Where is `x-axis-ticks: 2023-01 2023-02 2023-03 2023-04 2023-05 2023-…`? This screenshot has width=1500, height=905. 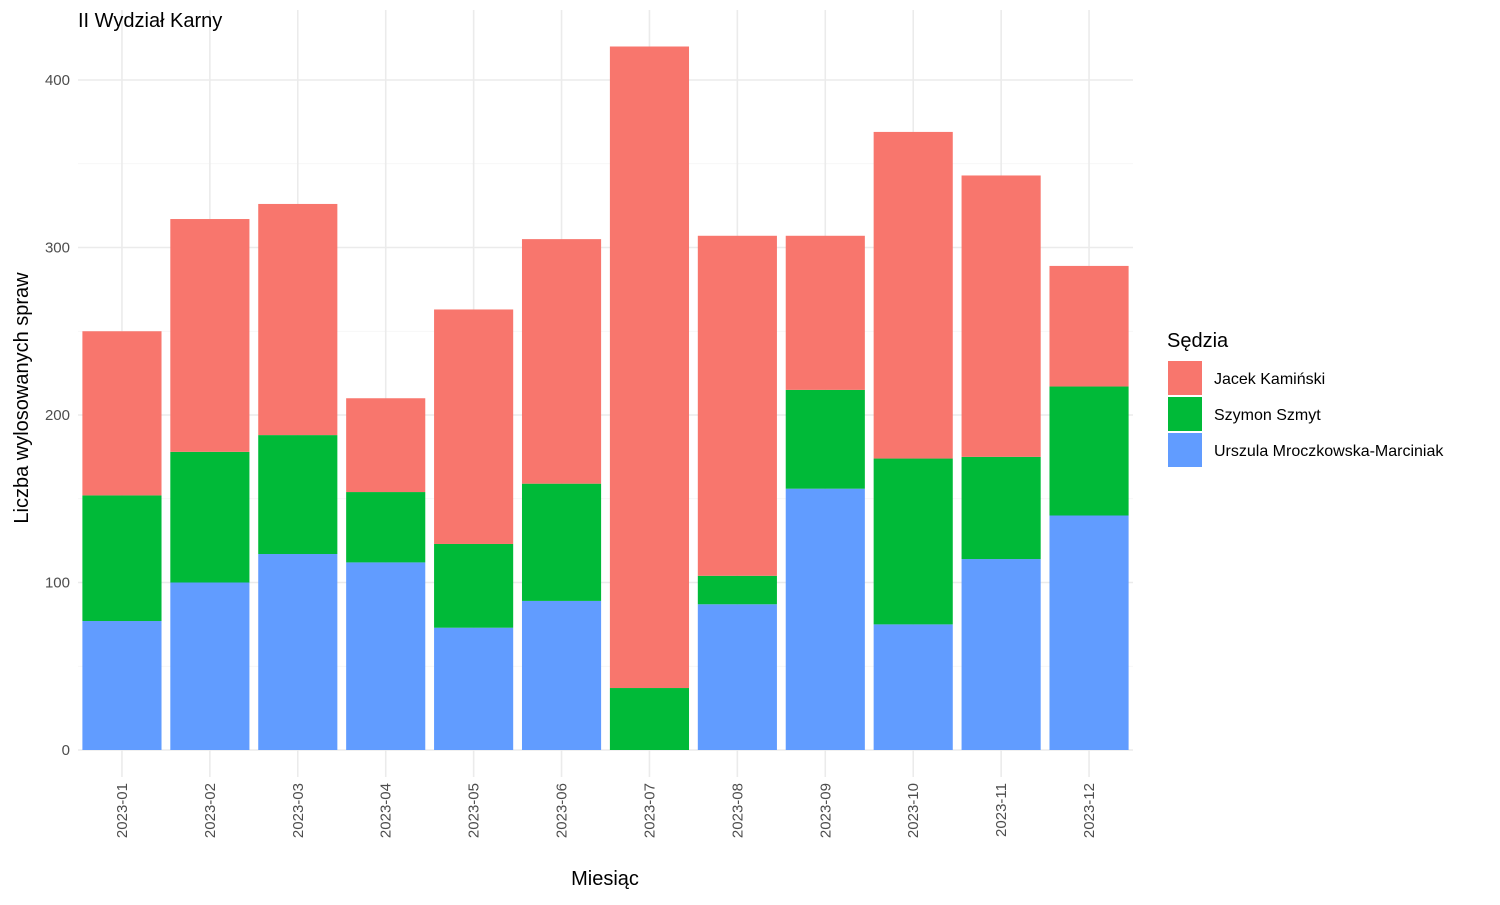 x-axis-ticks: 2023-01 2023-02 2023-03 2023-04 2023-05 2023-… is located at coordinates (606, 810).